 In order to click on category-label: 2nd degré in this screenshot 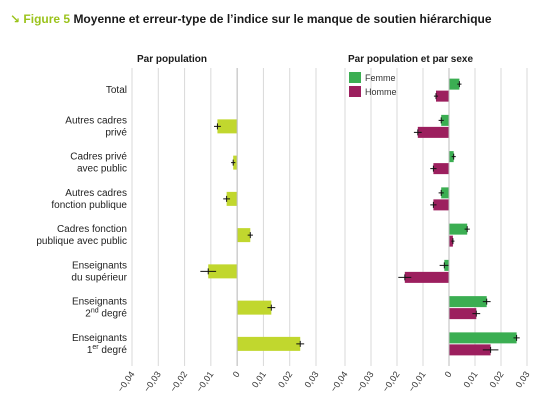, I will do `click(106, 314)`.